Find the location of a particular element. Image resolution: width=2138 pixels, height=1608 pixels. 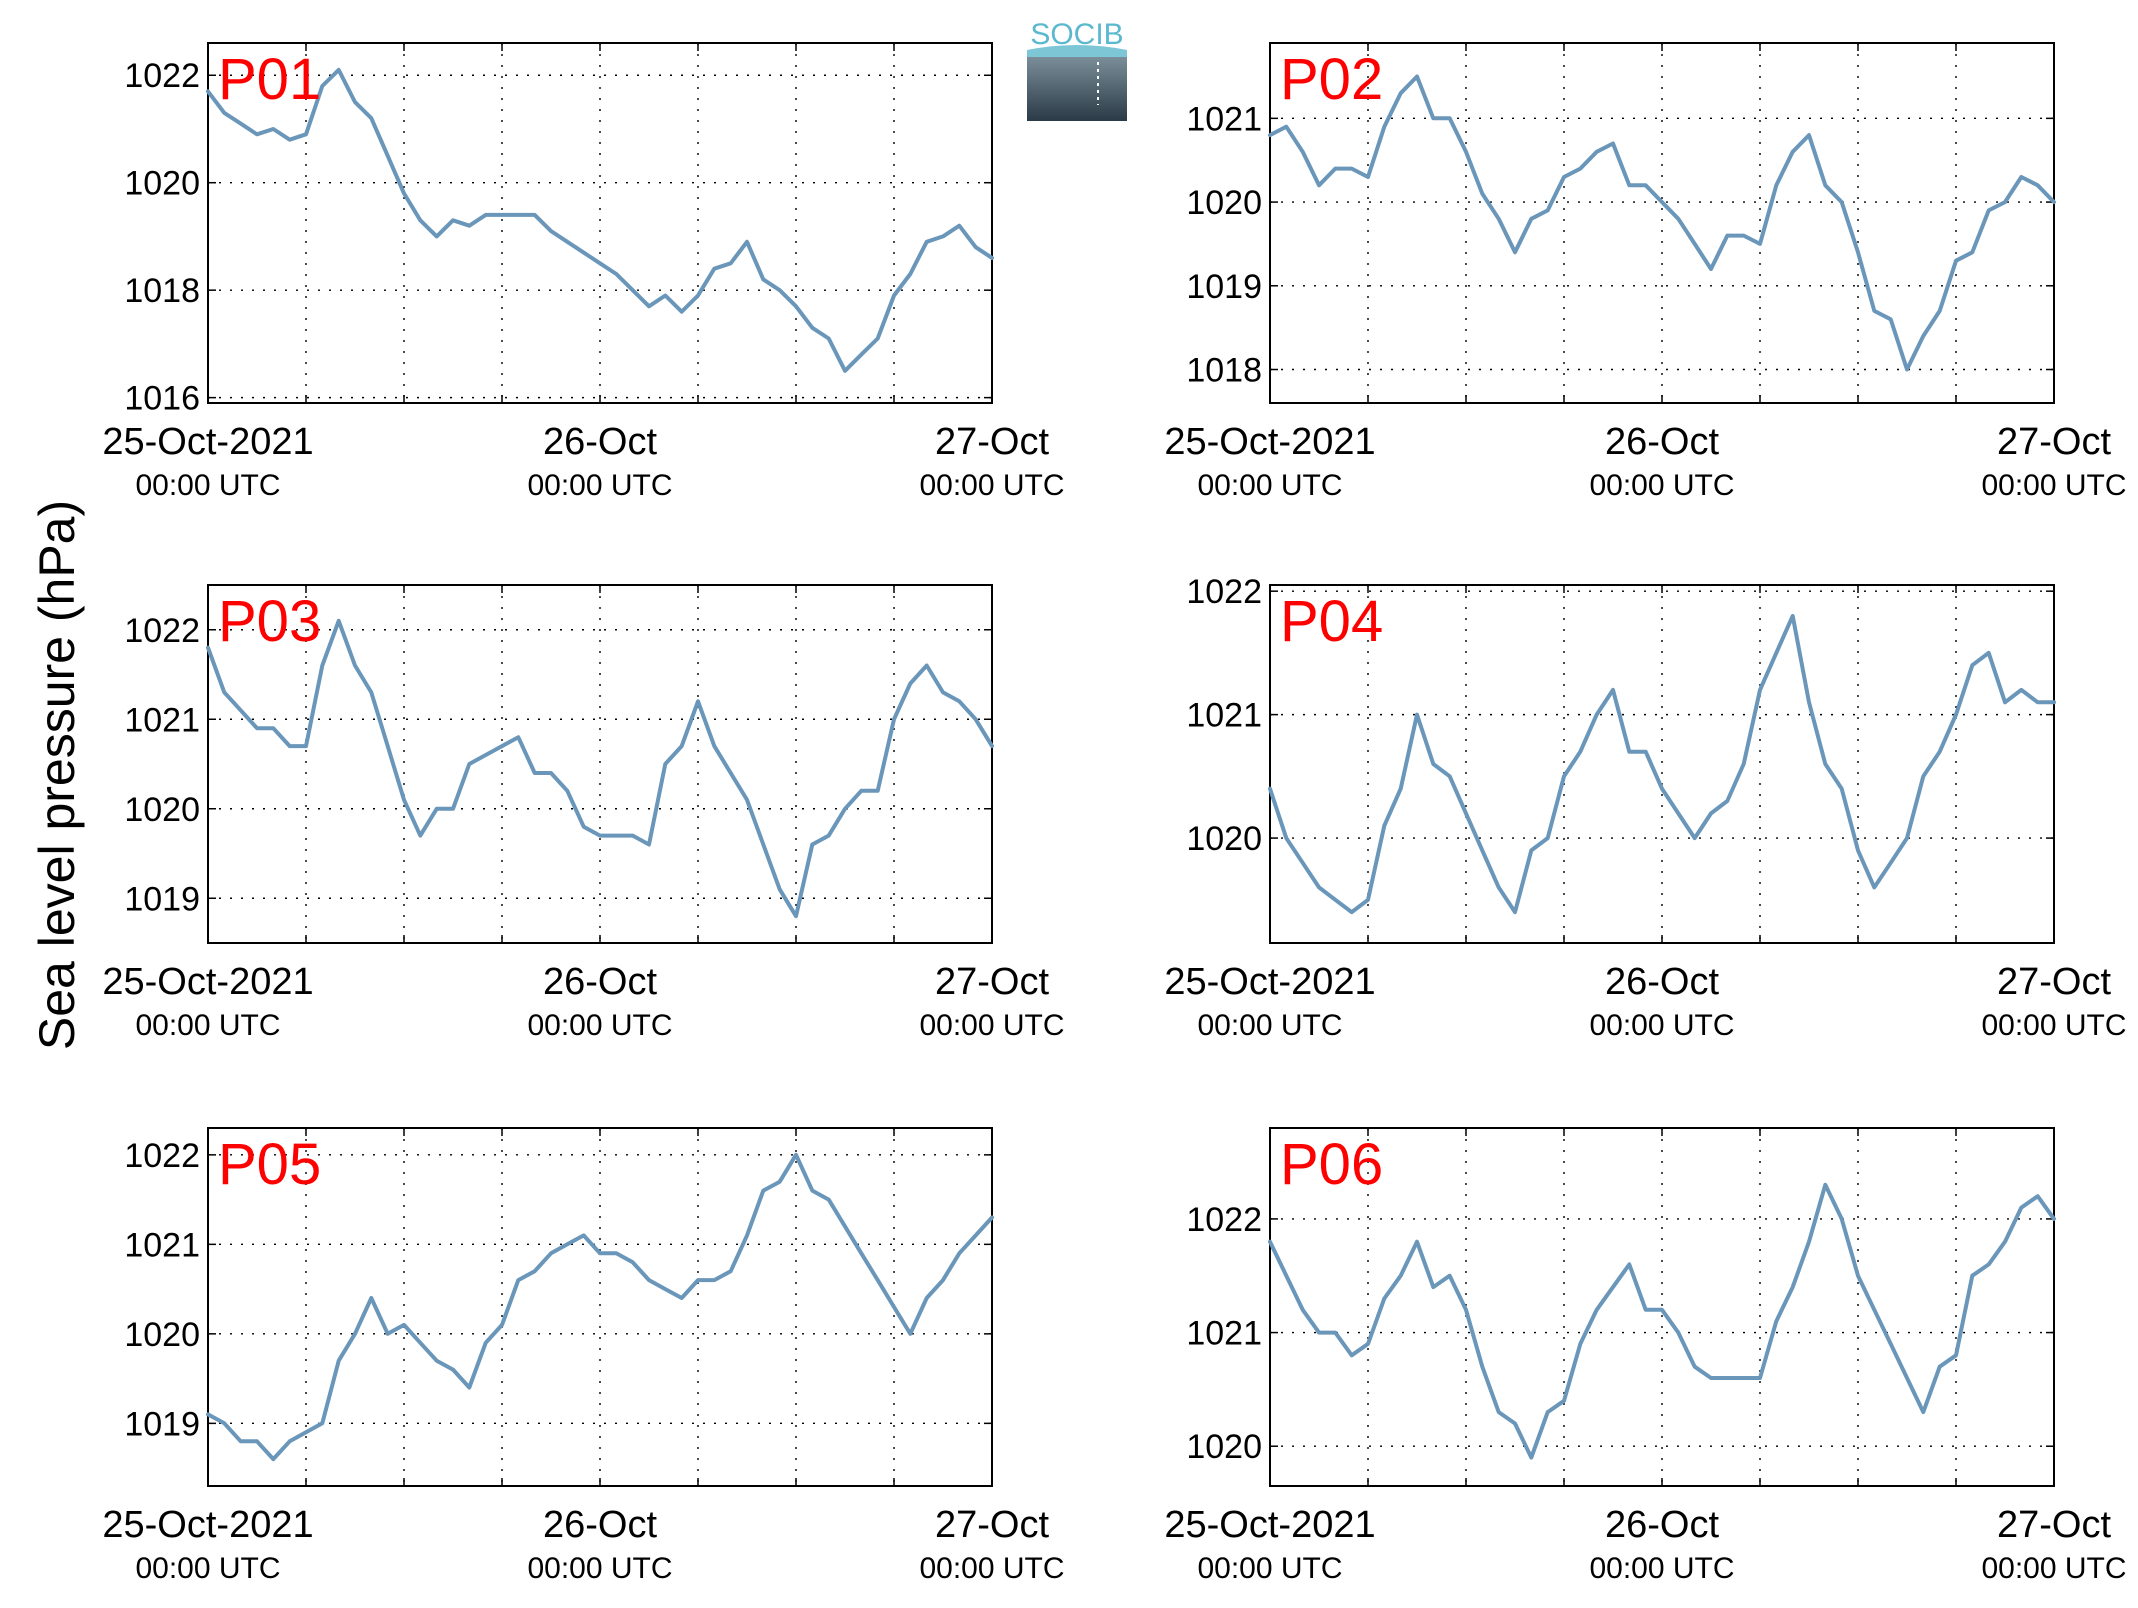

panel-label: P05 is located at coordinates (269, 1164).